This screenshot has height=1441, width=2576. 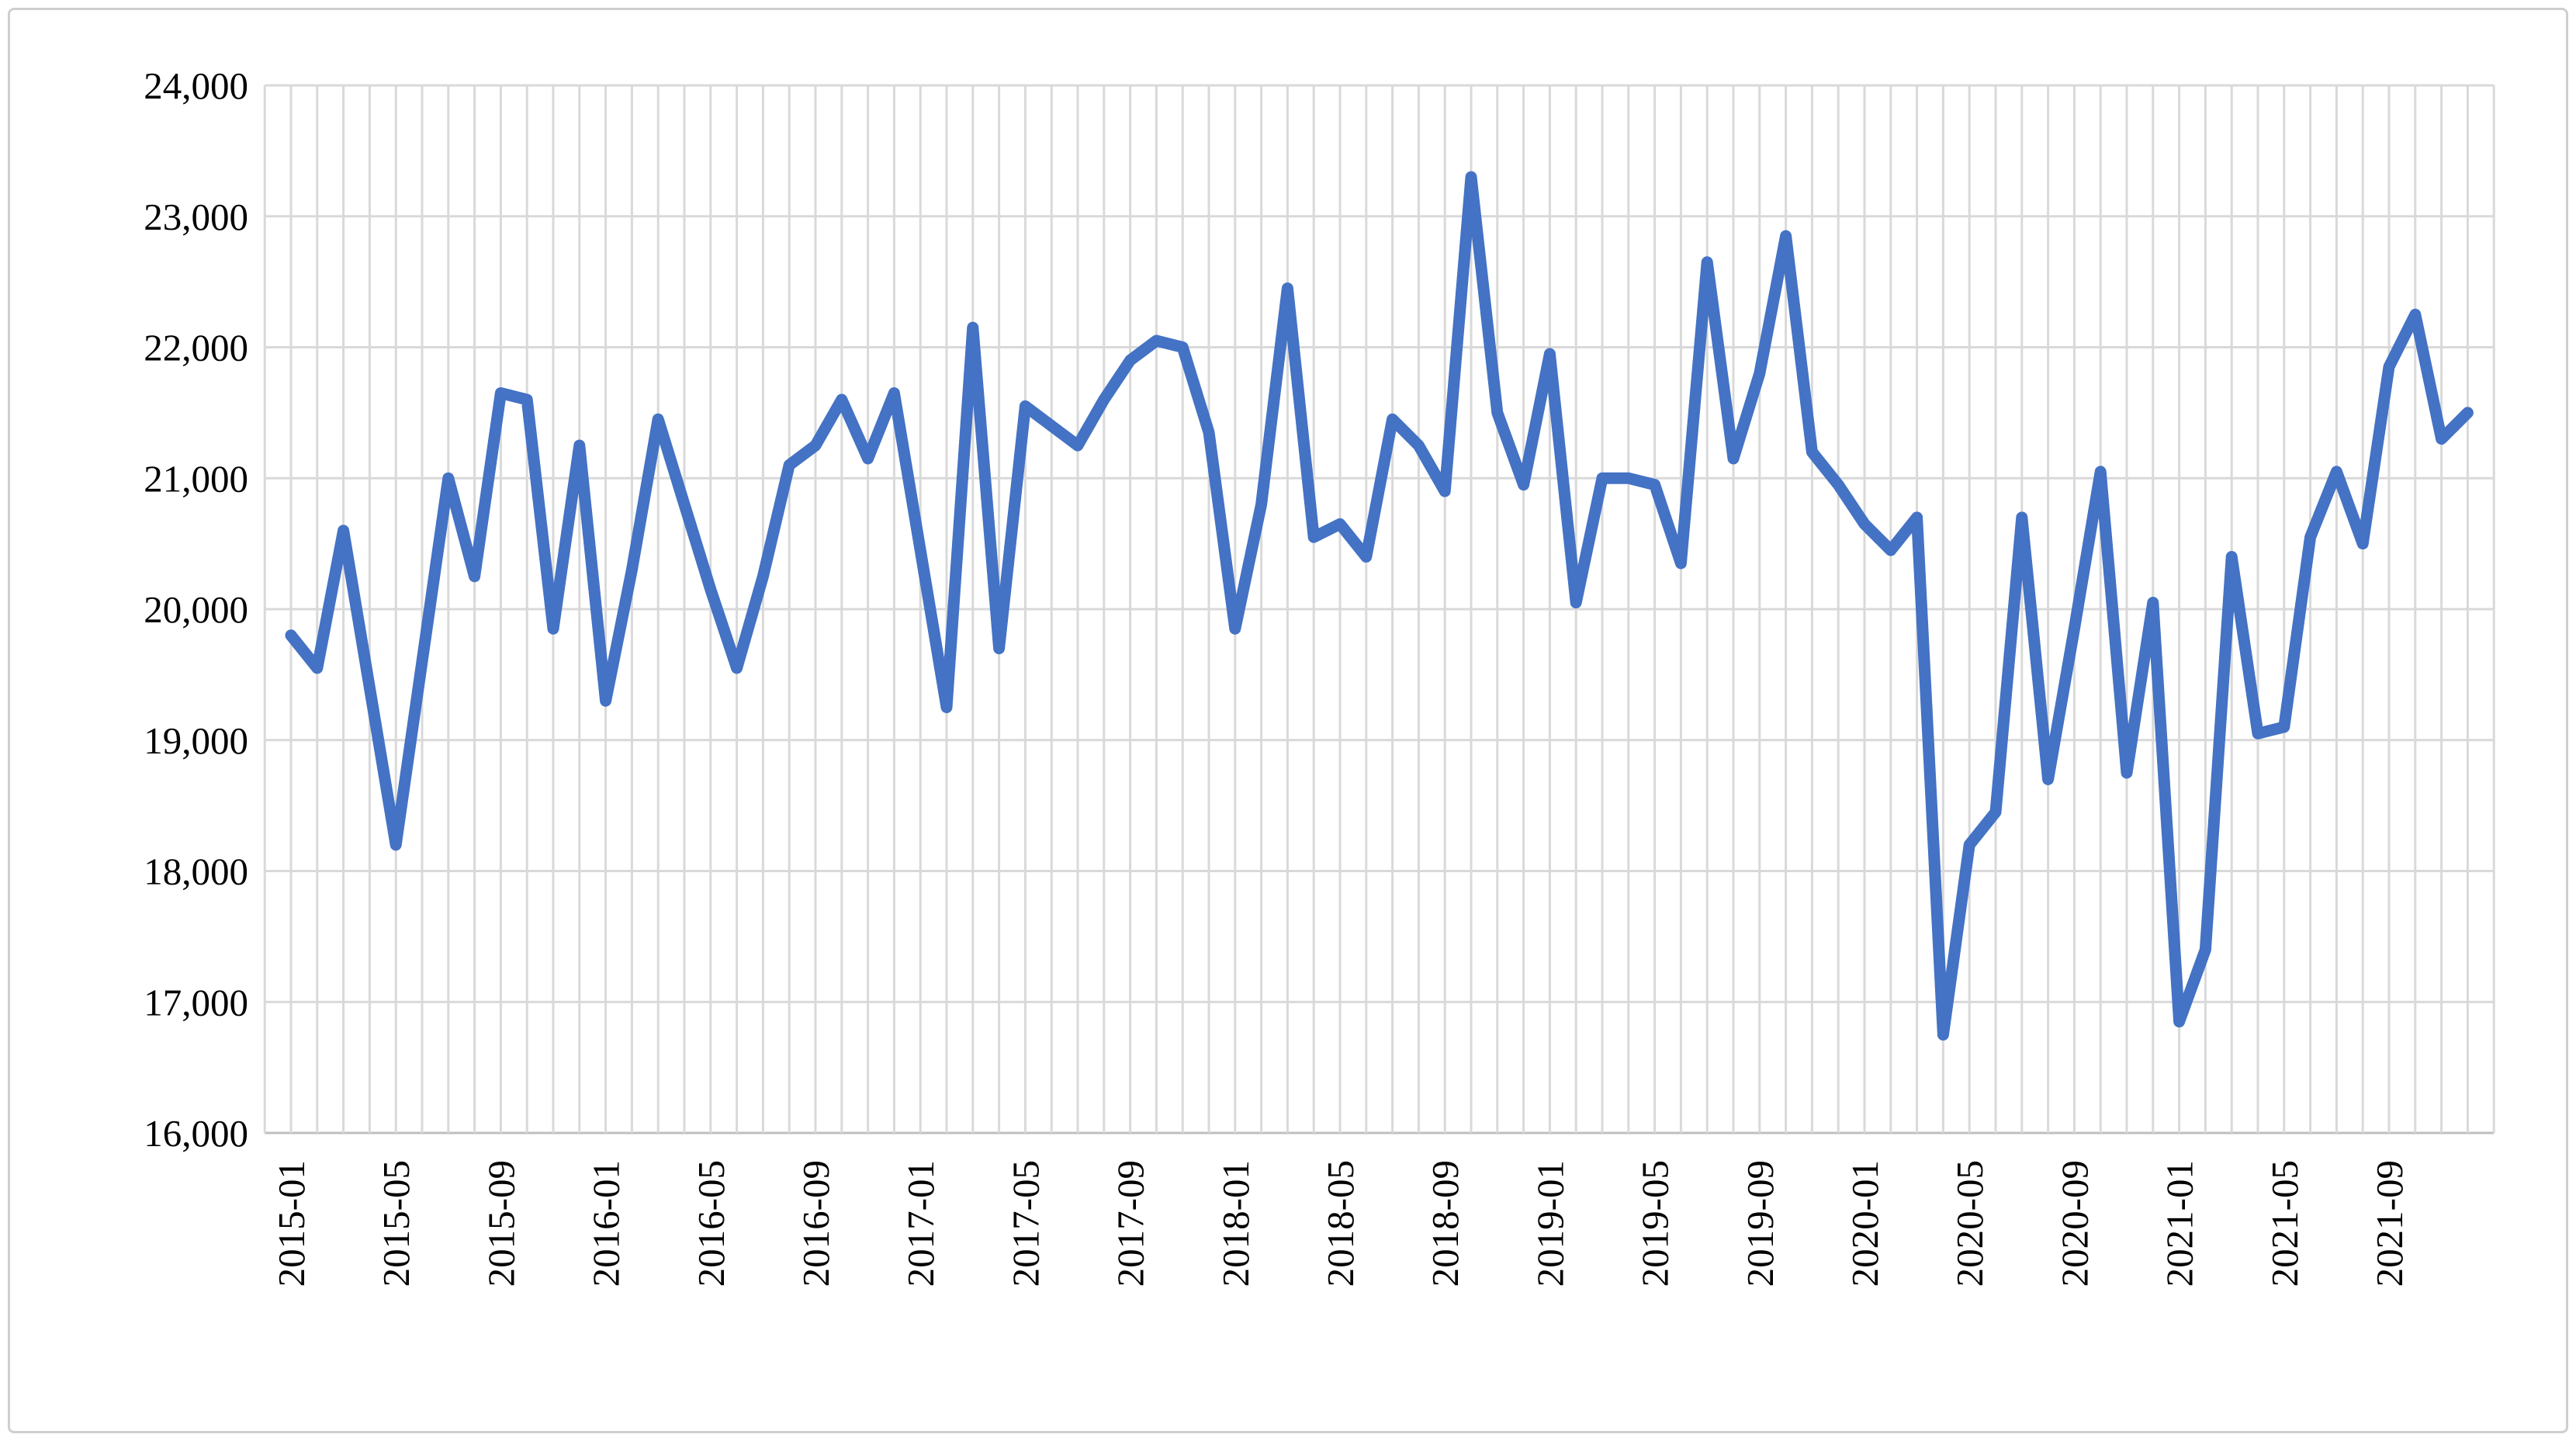 I want to click on y-tick-label: 18,000, so click(x=196, y=871).